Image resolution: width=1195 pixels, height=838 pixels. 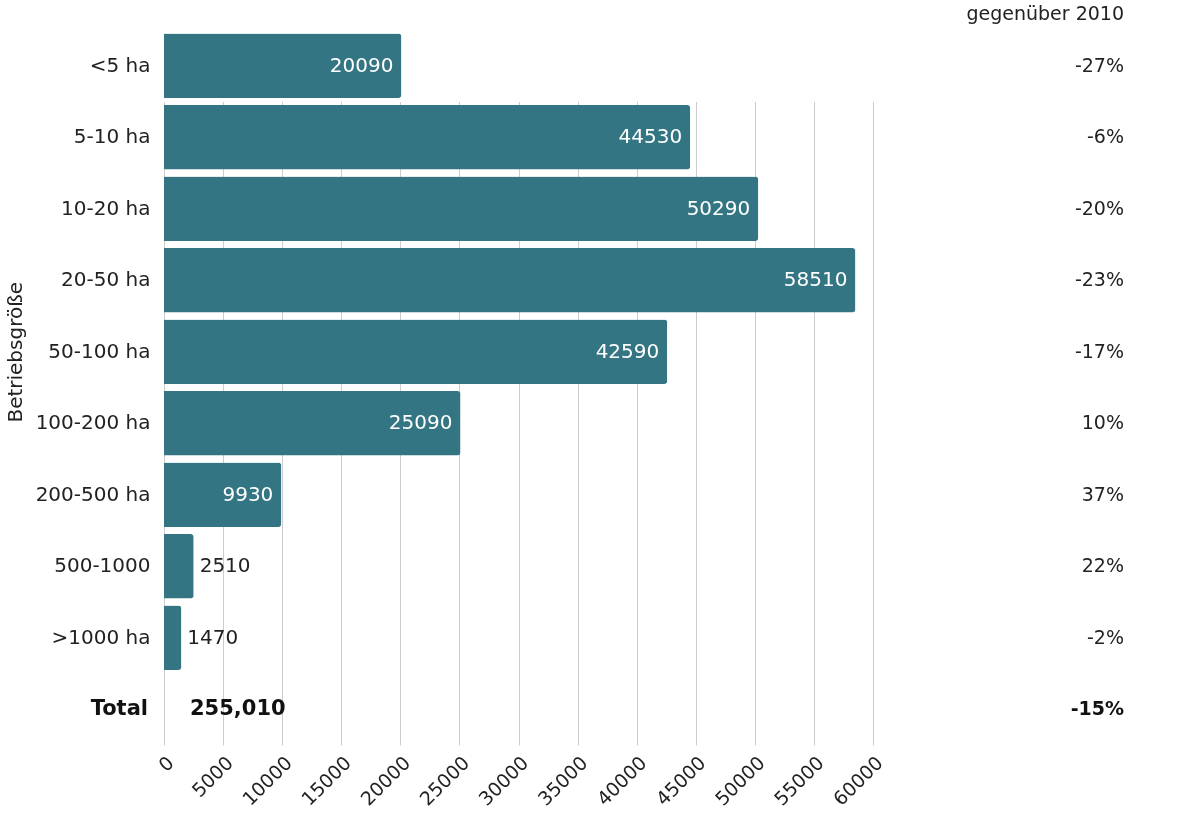 What do you see at coordinates (106, 207) in the screenshot?
I see `y-tick-label: 10-20 ha` at bounding box center [106, 207].